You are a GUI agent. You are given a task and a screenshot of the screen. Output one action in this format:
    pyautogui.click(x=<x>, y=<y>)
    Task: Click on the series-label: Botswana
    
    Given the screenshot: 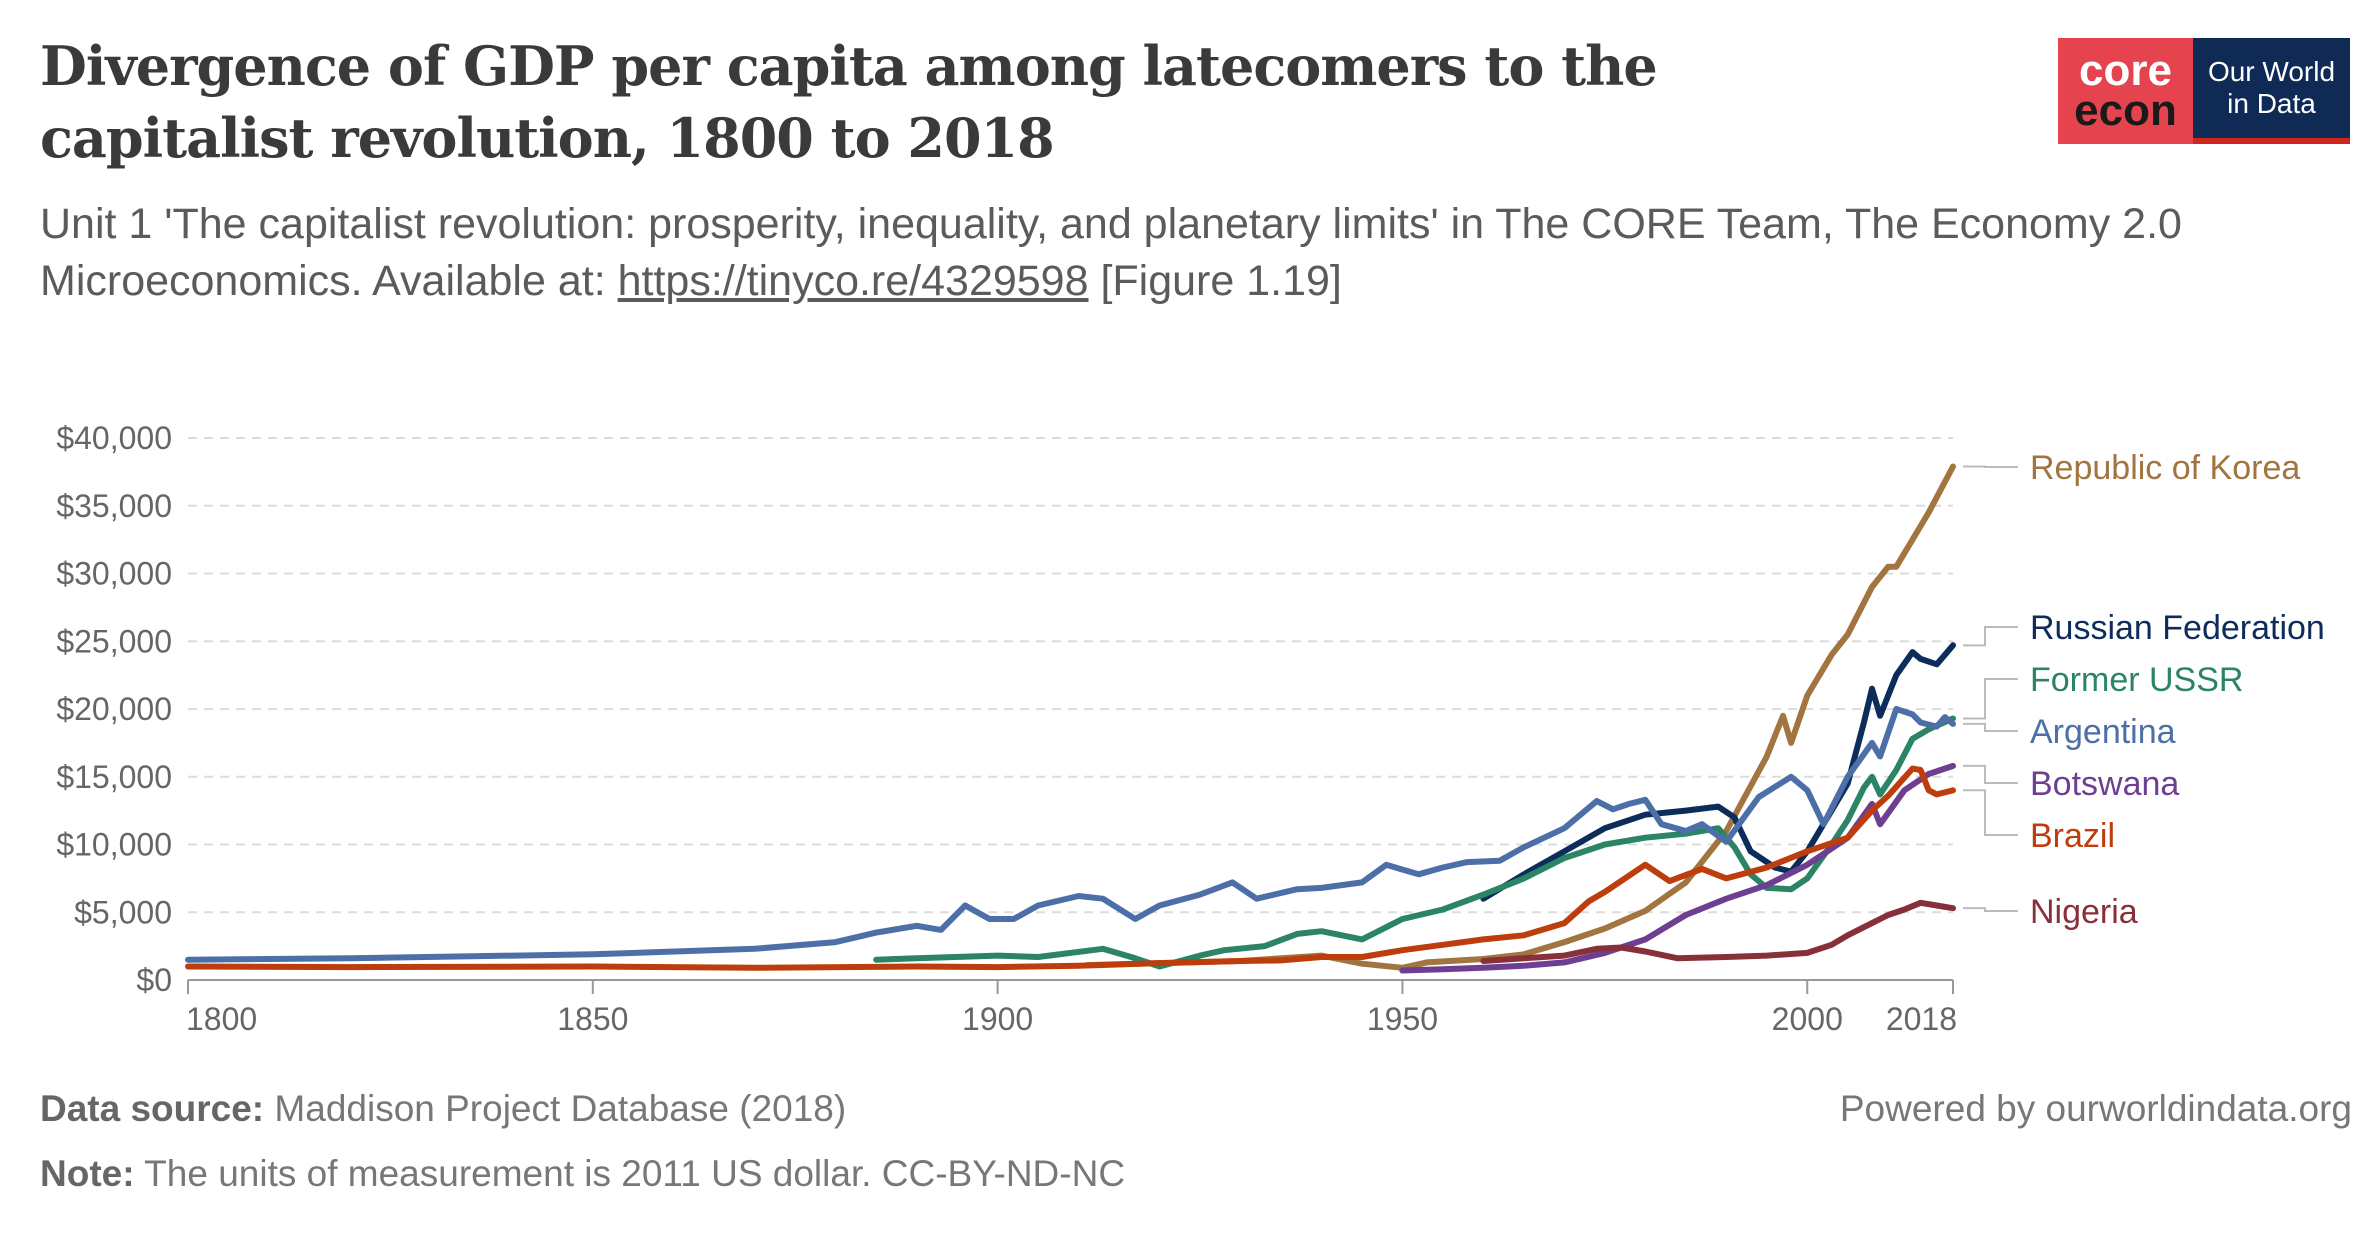 What is the action you would take?
    pyautogui.click(x=2104, y=784)
    